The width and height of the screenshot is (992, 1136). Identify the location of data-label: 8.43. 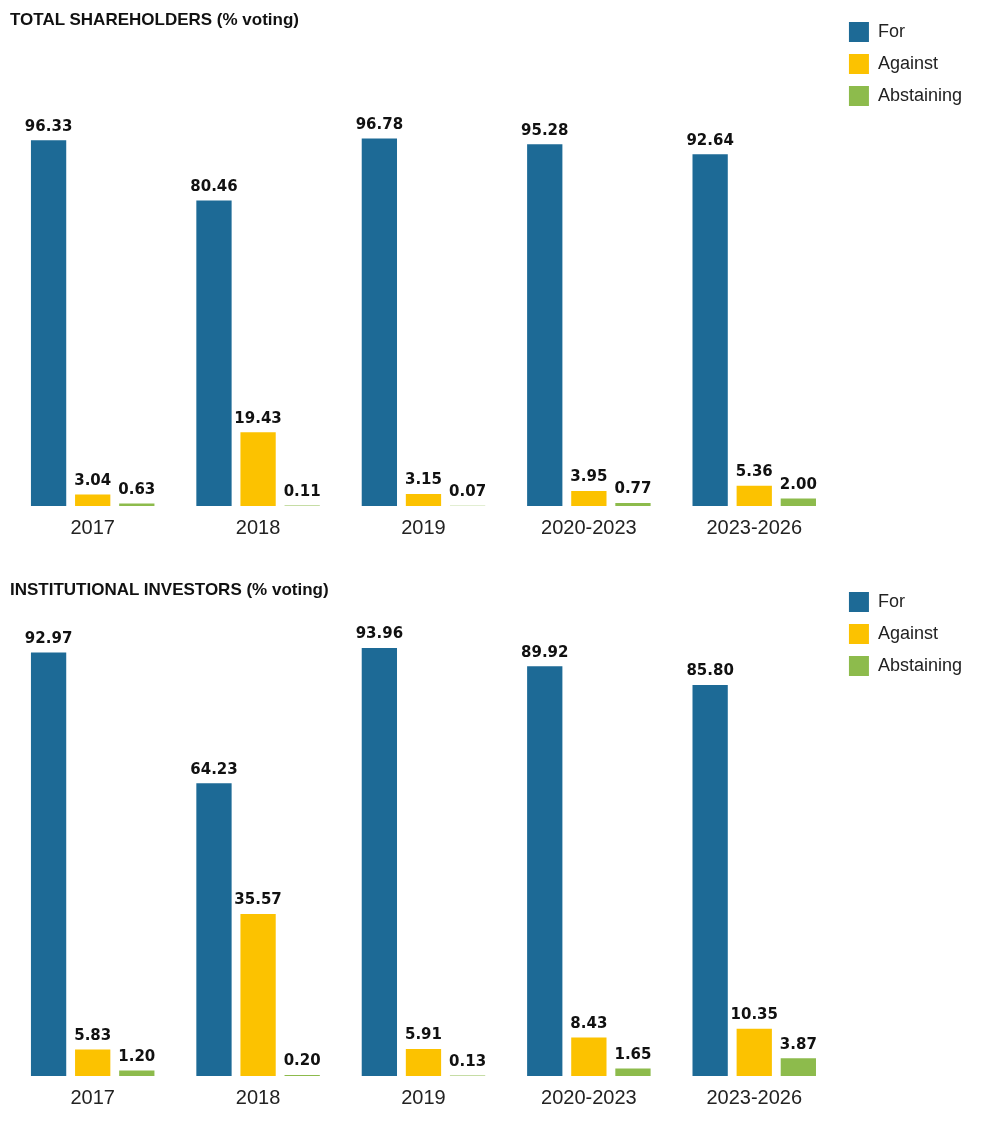
(589, 1022).